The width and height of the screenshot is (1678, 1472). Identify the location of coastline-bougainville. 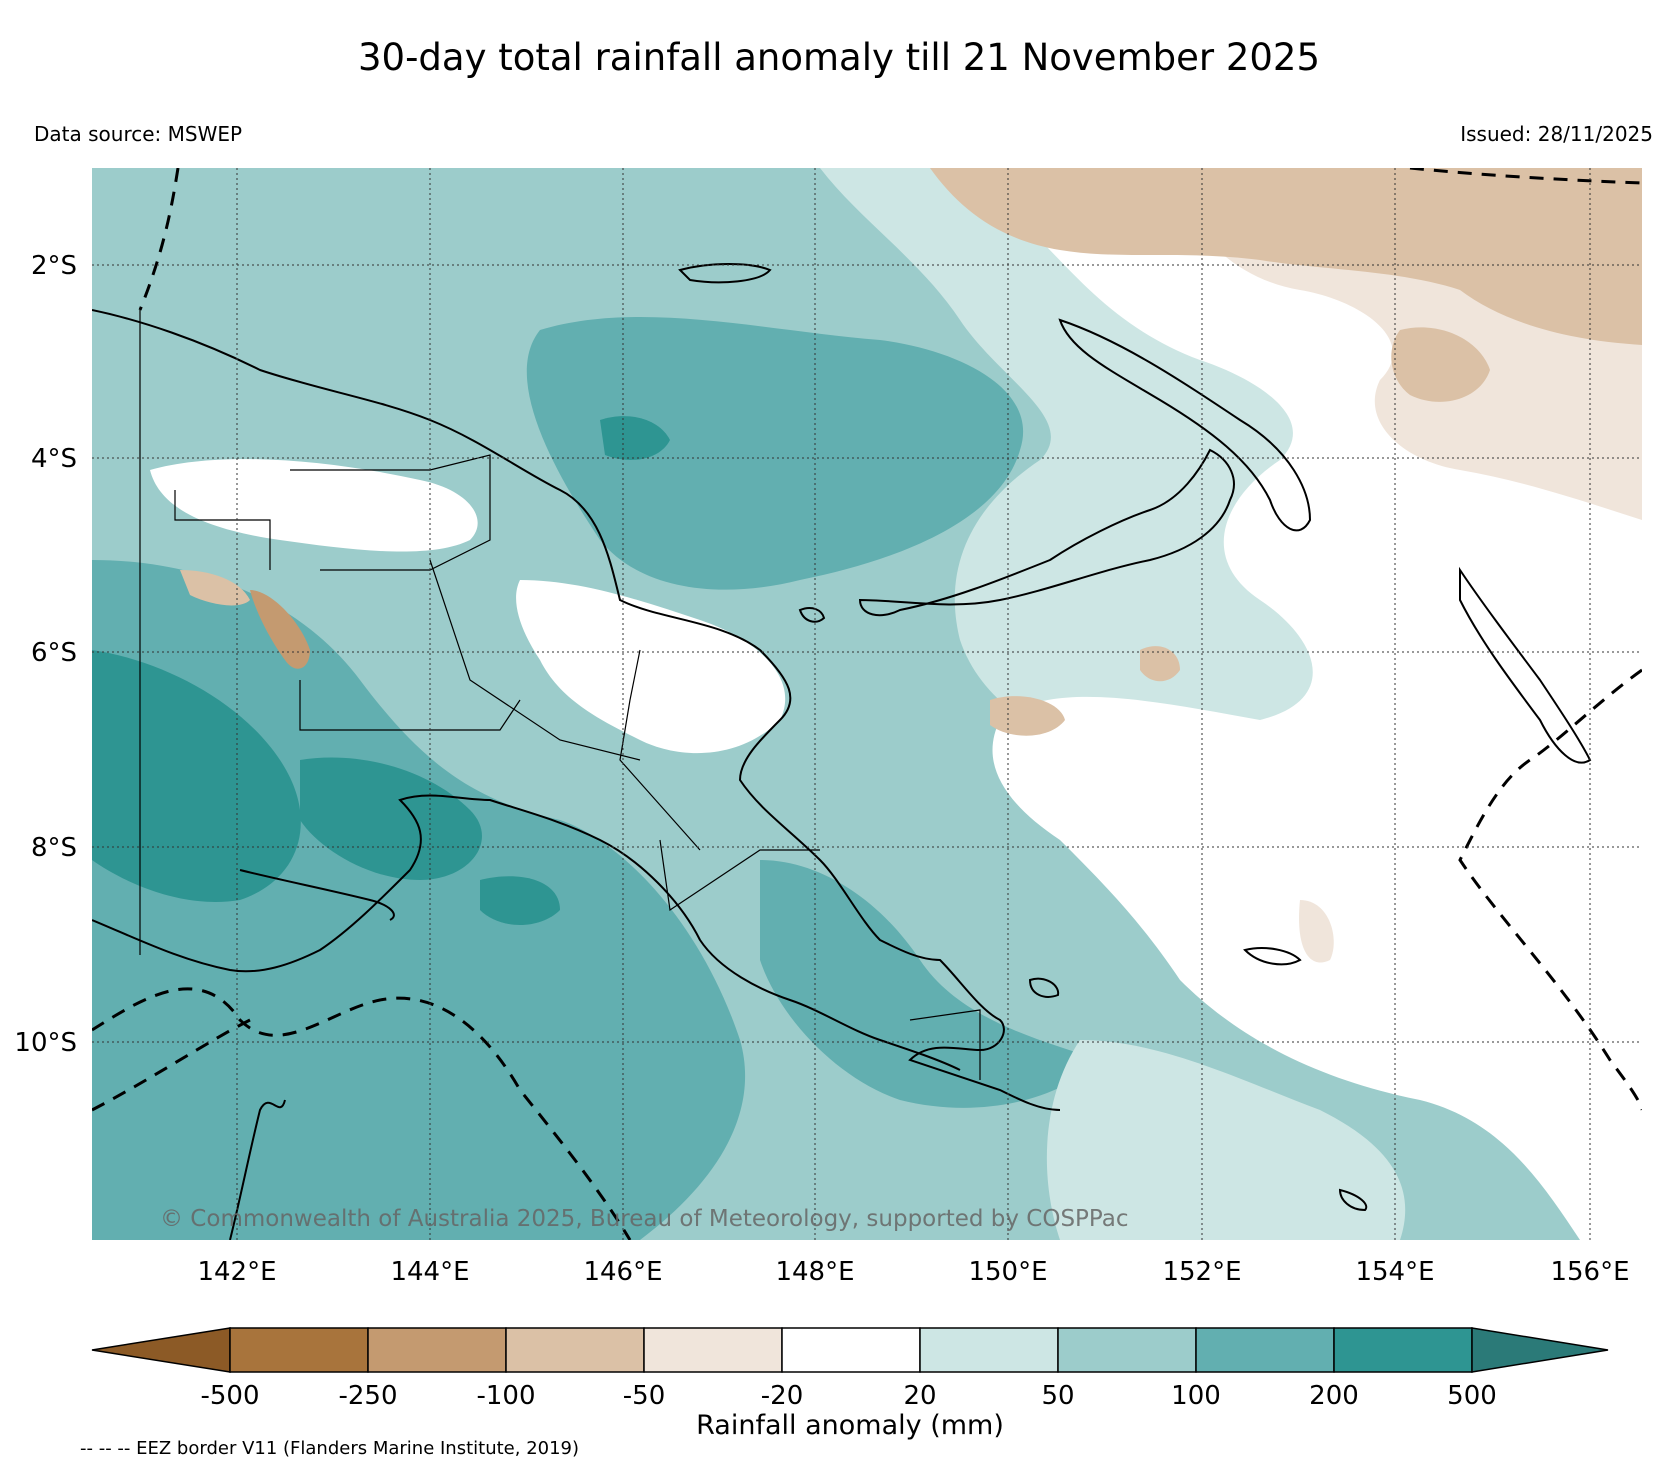
(1525, 665).